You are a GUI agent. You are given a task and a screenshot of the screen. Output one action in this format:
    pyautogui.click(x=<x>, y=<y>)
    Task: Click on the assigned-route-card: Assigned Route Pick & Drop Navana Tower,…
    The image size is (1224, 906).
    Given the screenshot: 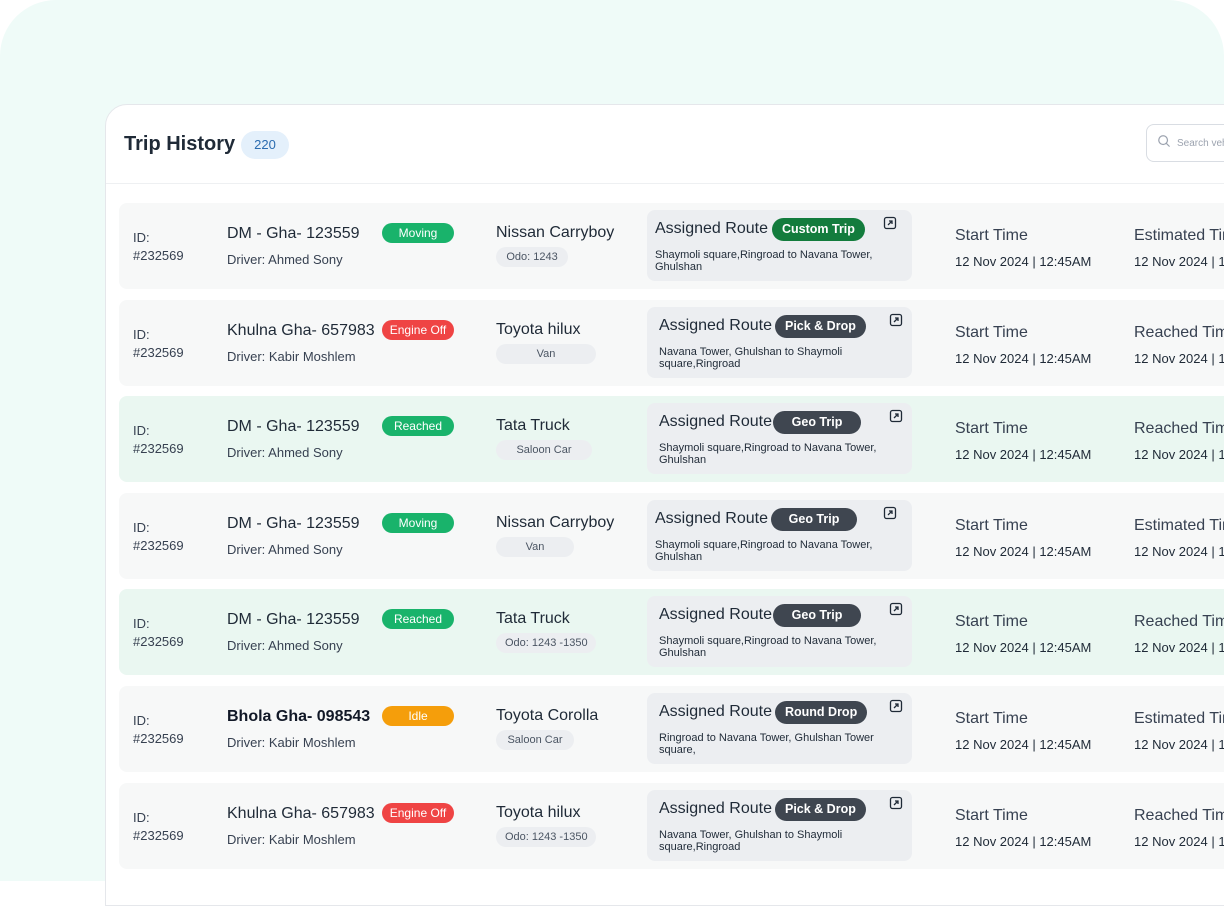 What is the action you would take?
    pyautogui.click(x=779, y=825)
    